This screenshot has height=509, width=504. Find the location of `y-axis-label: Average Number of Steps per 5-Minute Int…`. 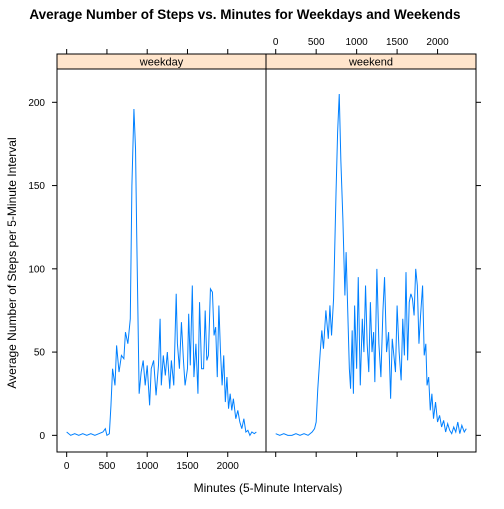

y-axis-label: Average Number of Steps per 5-Minute Int… is located at coordinates (12, 262).